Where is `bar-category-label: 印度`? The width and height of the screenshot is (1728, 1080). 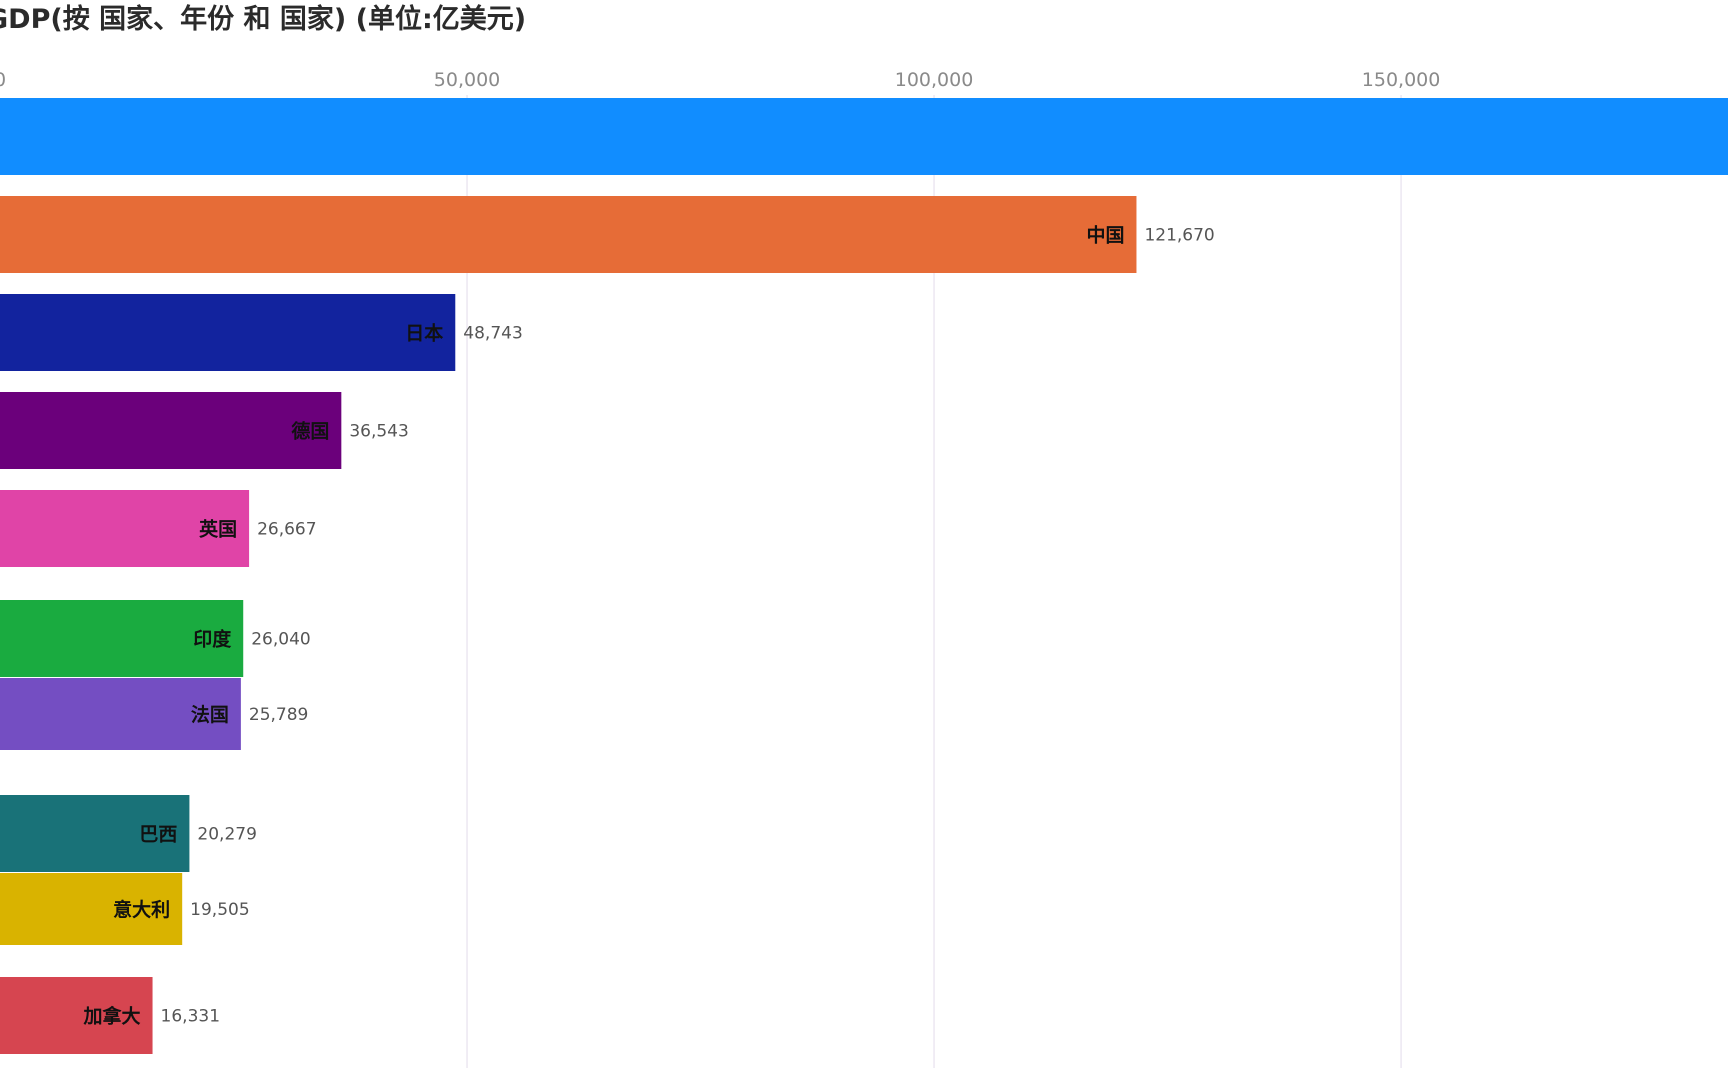
bar-category-label: 印度 is located at coordinates (212, 639).